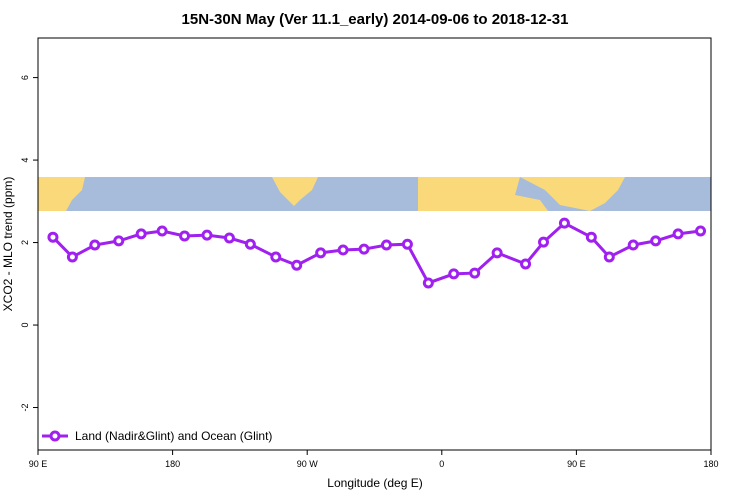  I want to click on y-tick-label: -2, so click(25, 408).